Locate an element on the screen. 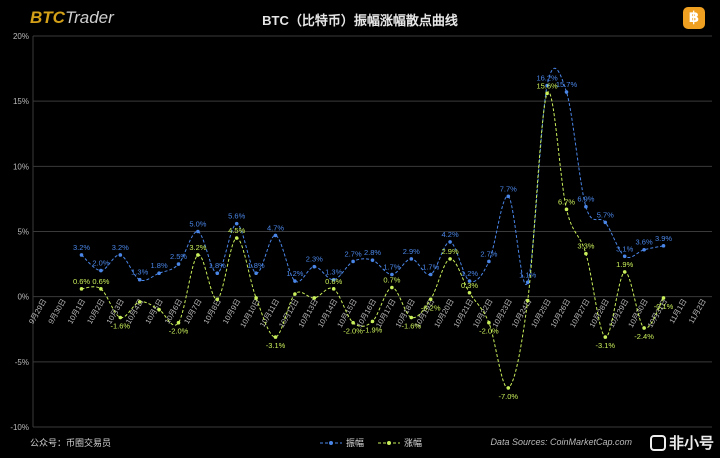 The image size is (720, 458). legend-amplitude-label: 振幅 is located at coordinates (355, 443).